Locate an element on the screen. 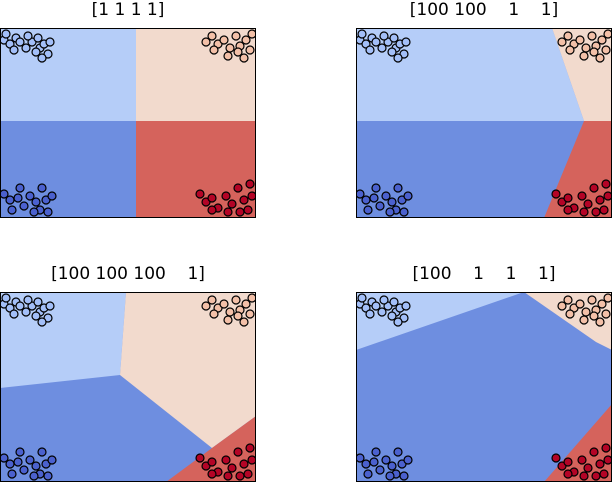 The image size is (612, 482). region-top-right is located at coordinates (568, 321).